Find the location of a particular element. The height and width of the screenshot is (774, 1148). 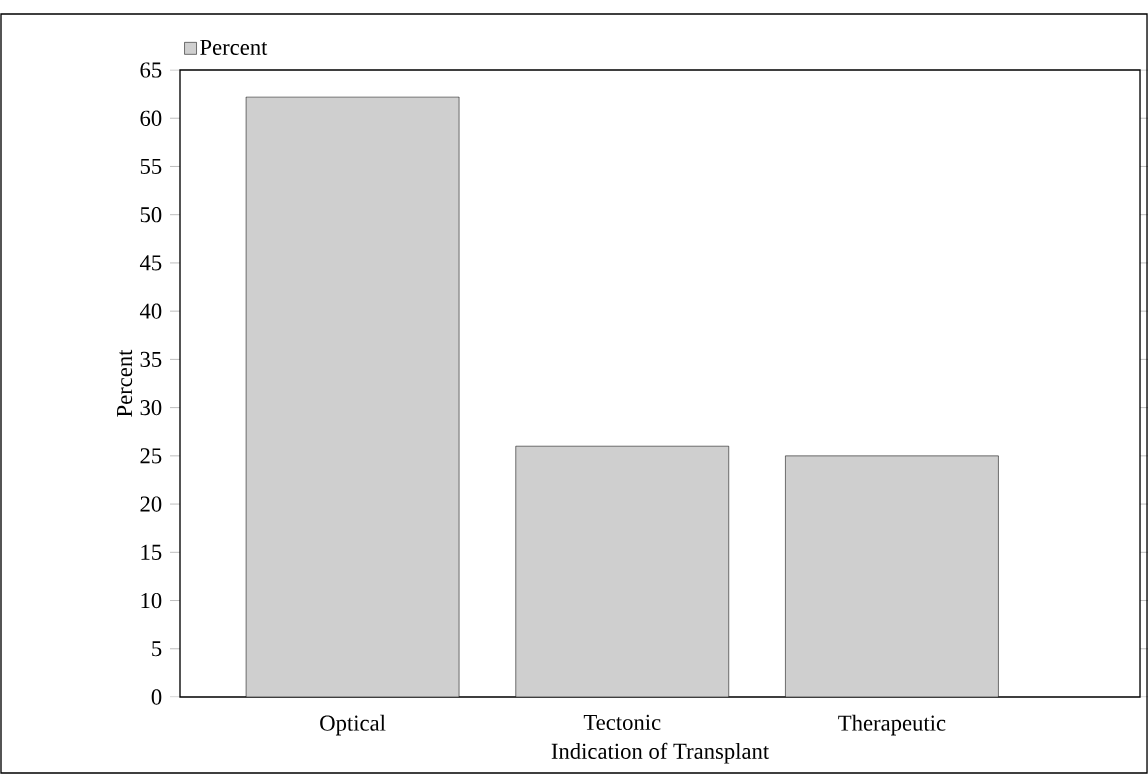

y-tick-label: 20 is located at coordinates (151, 504).